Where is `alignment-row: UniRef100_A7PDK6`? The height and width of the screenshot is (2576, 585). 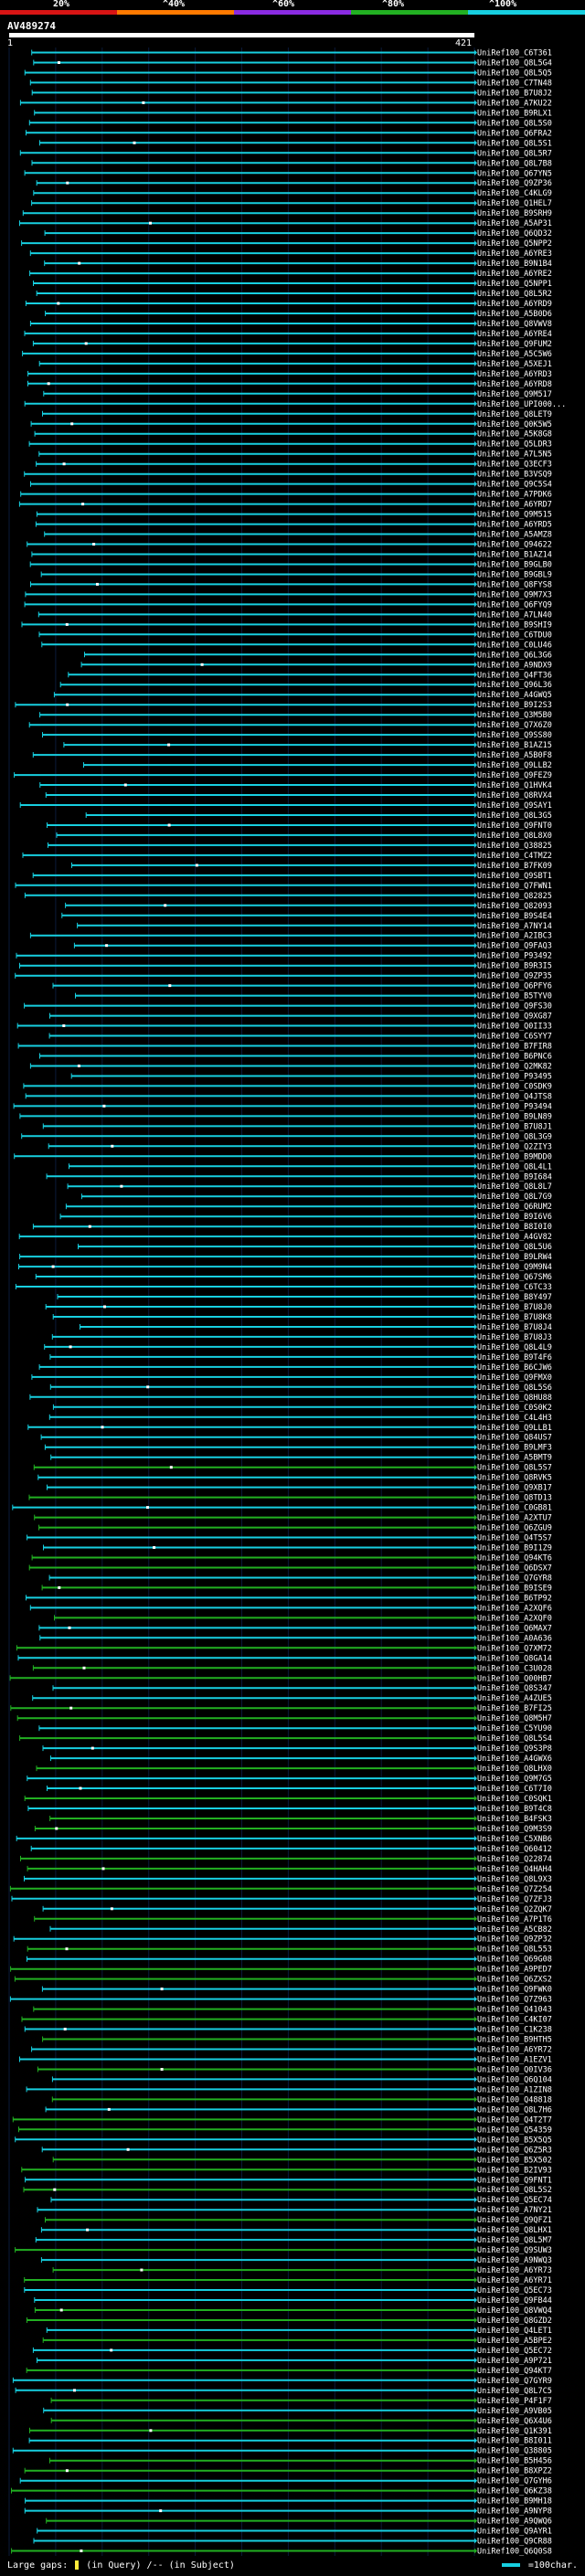 alignment-row: UniRef100_A7PDK6 is located at coordinates (286, 495).